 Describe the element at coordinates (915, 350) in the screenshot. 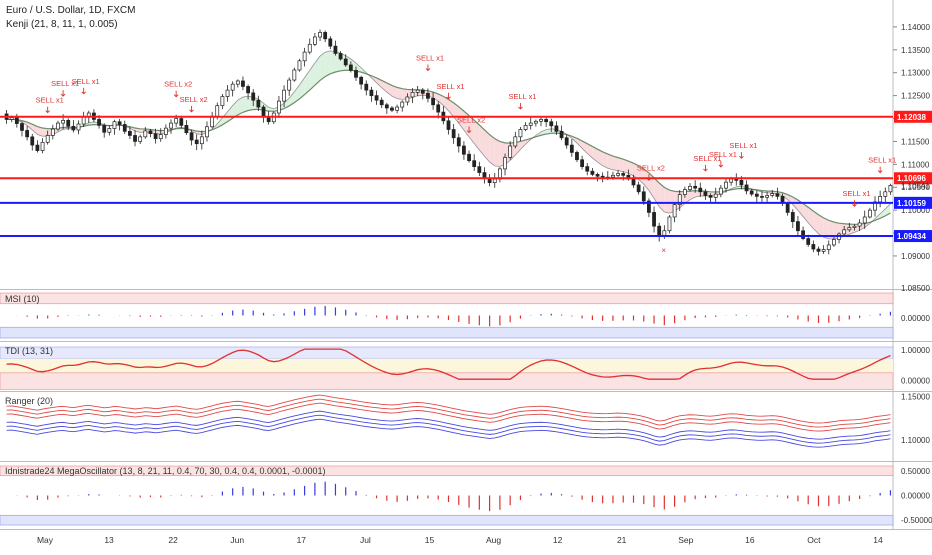

I see `panel-tick-label: 1.00000` at that location.